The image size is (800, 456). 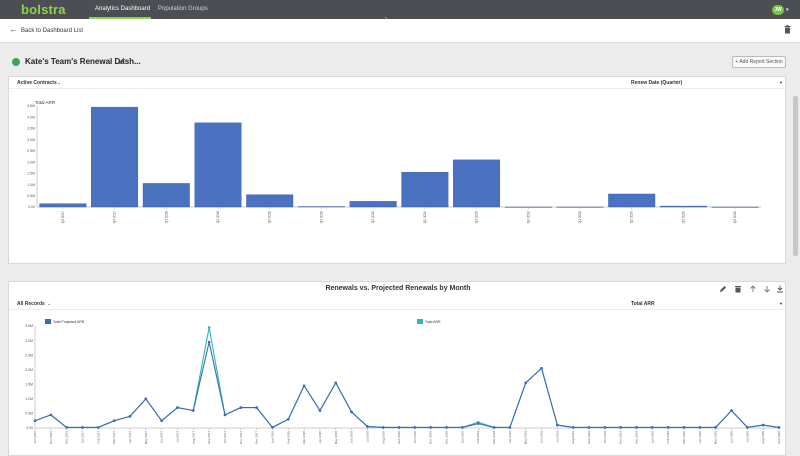 What do you see at coordinates (31, 304) in the screenshot?
I see `all-records-dropdown: All Records` at bounding box center [31, 304].